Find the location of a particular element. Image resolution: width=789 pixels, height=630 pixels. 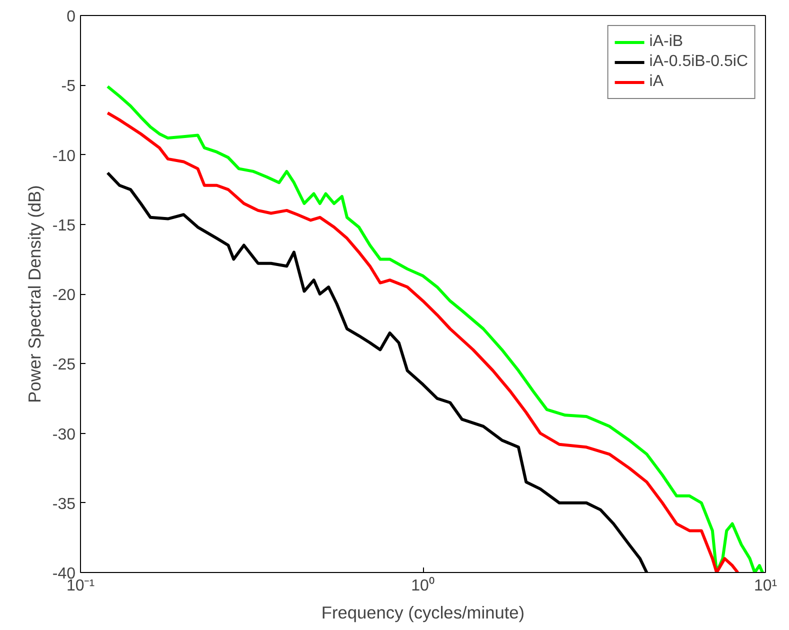

legend-label: iA is located at coordinates (657, 82).